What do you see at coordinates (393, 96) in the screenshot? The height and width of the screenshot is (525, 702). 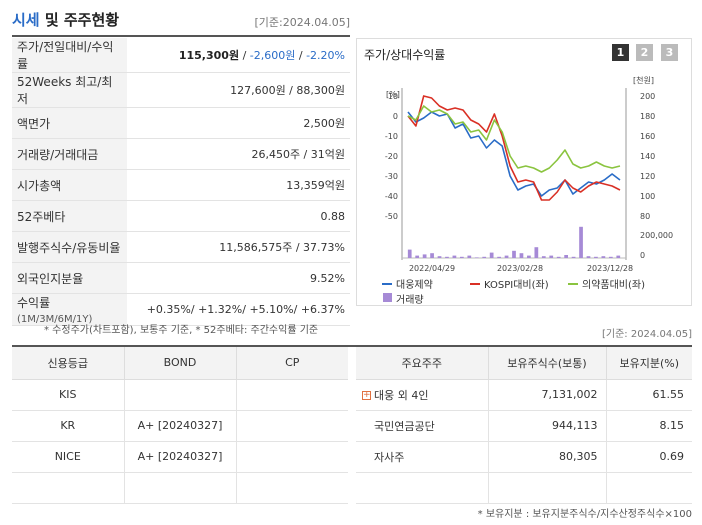 I see `left-tick-label: 10` at bounding box center [393, 96].